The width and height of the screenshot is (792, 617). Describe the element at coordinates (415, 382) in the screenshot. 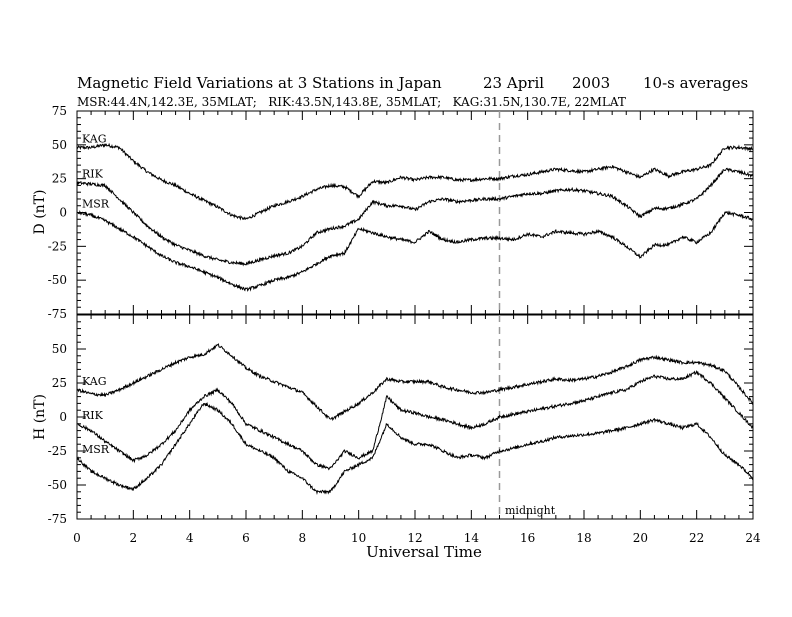

I see `panel-h-series-kag` at that location.